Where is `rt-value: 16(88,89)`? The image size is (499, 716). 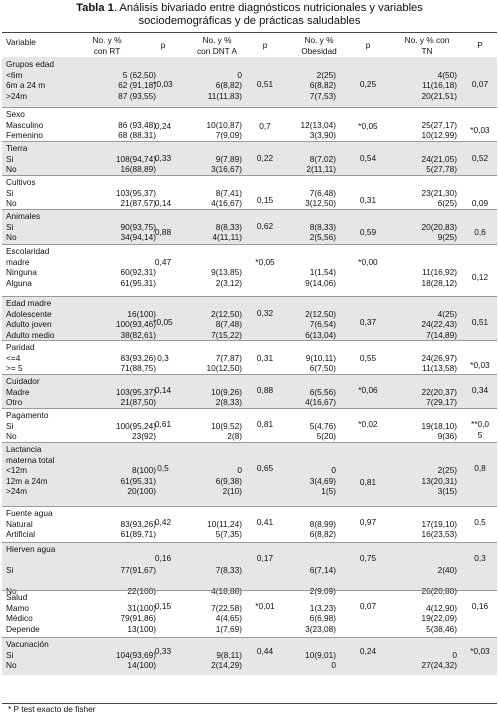
rt-value: 16(88,89) is located at coordinates (138, 169).